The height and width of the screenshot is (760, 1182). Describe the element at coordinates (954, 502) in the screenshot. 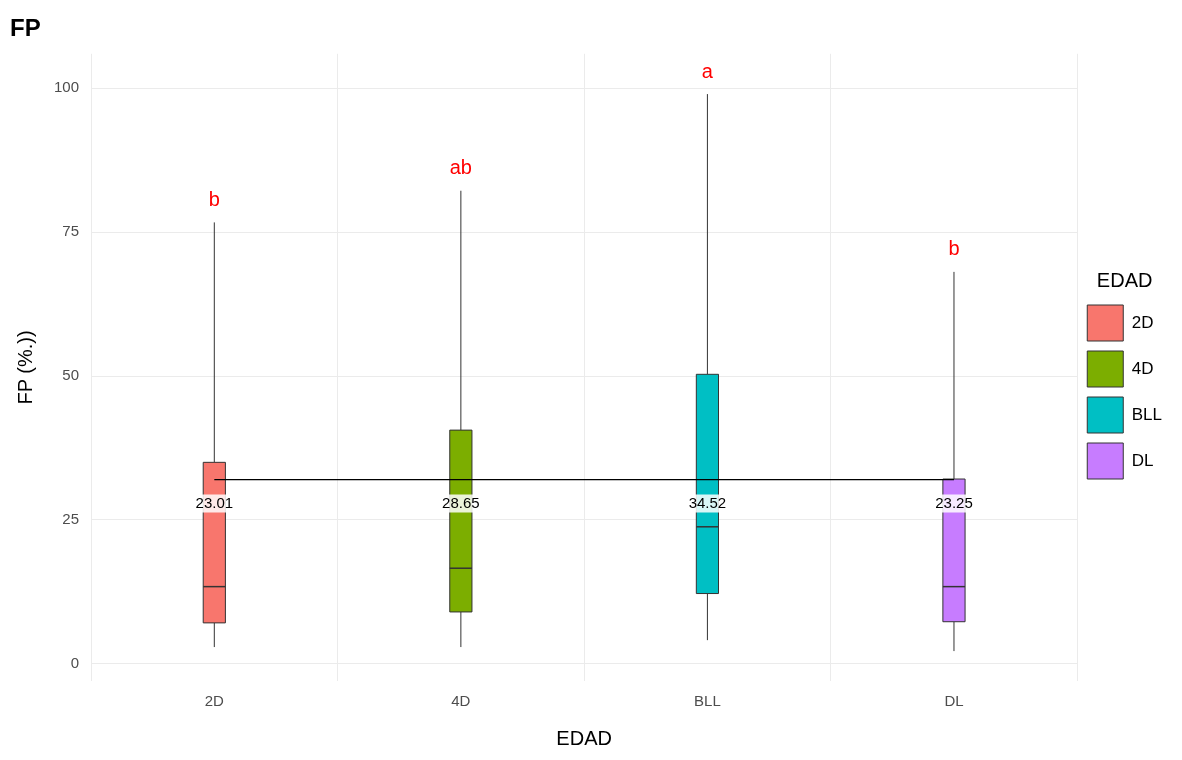

I see `annotation: 23.25` at that location.